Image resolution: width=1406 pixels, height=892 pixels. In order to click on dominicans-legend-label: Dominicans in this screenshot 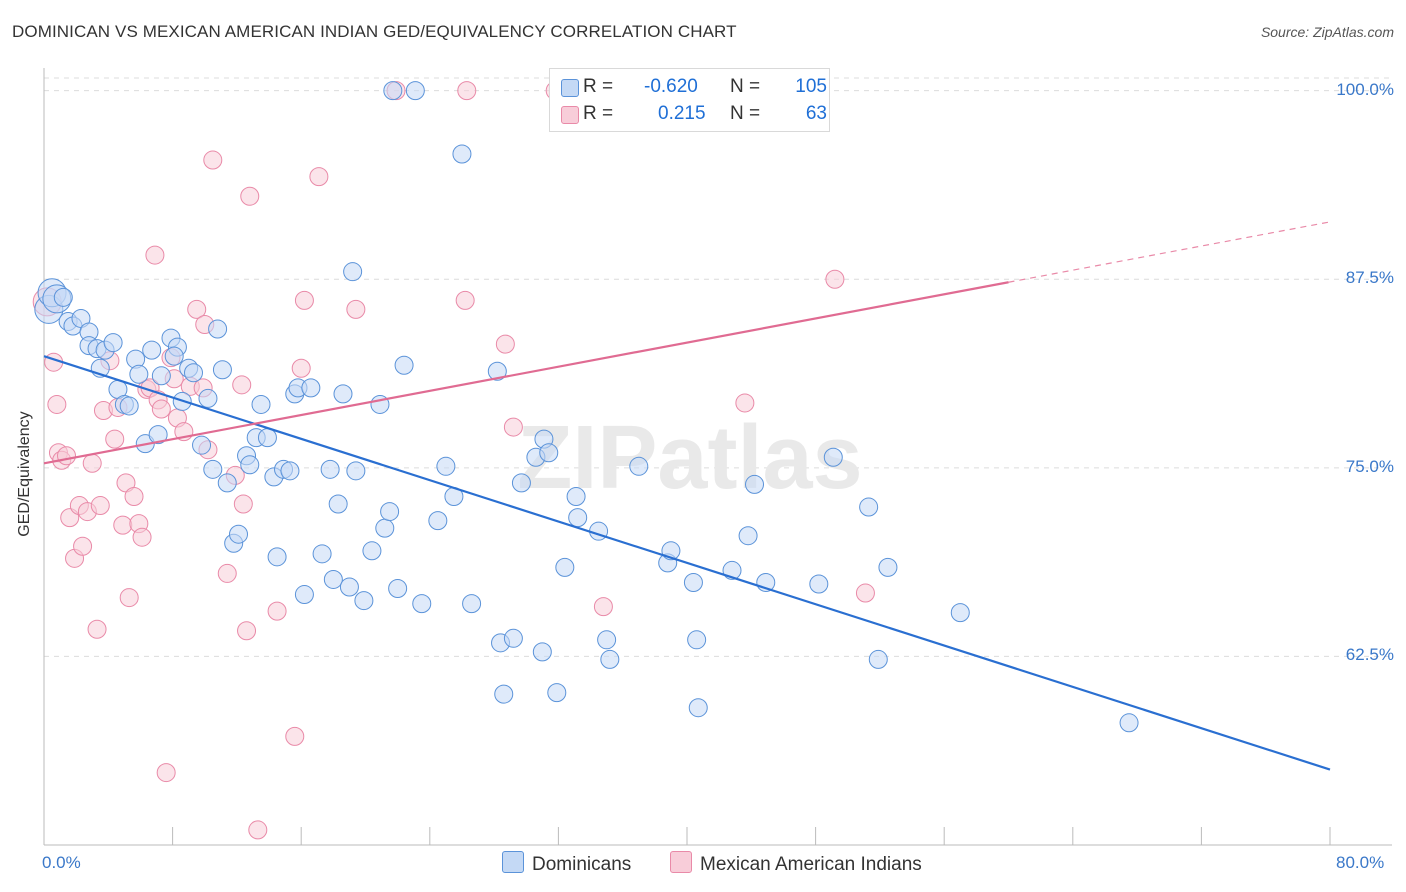, I will do `click(582, 864)`.